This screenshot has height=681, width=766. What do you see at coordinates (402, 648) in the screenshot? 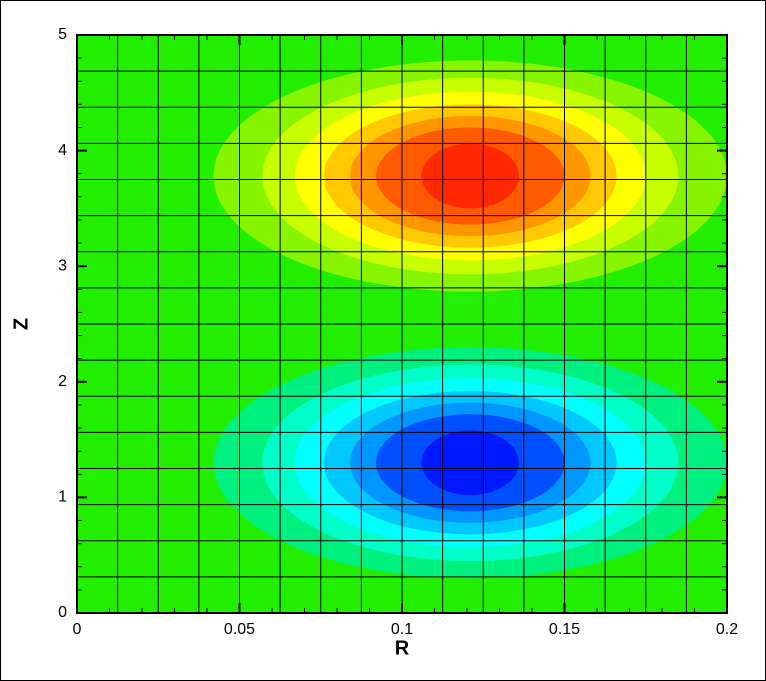
I see `x-axis-label: R` at bounding box center [402, 648].